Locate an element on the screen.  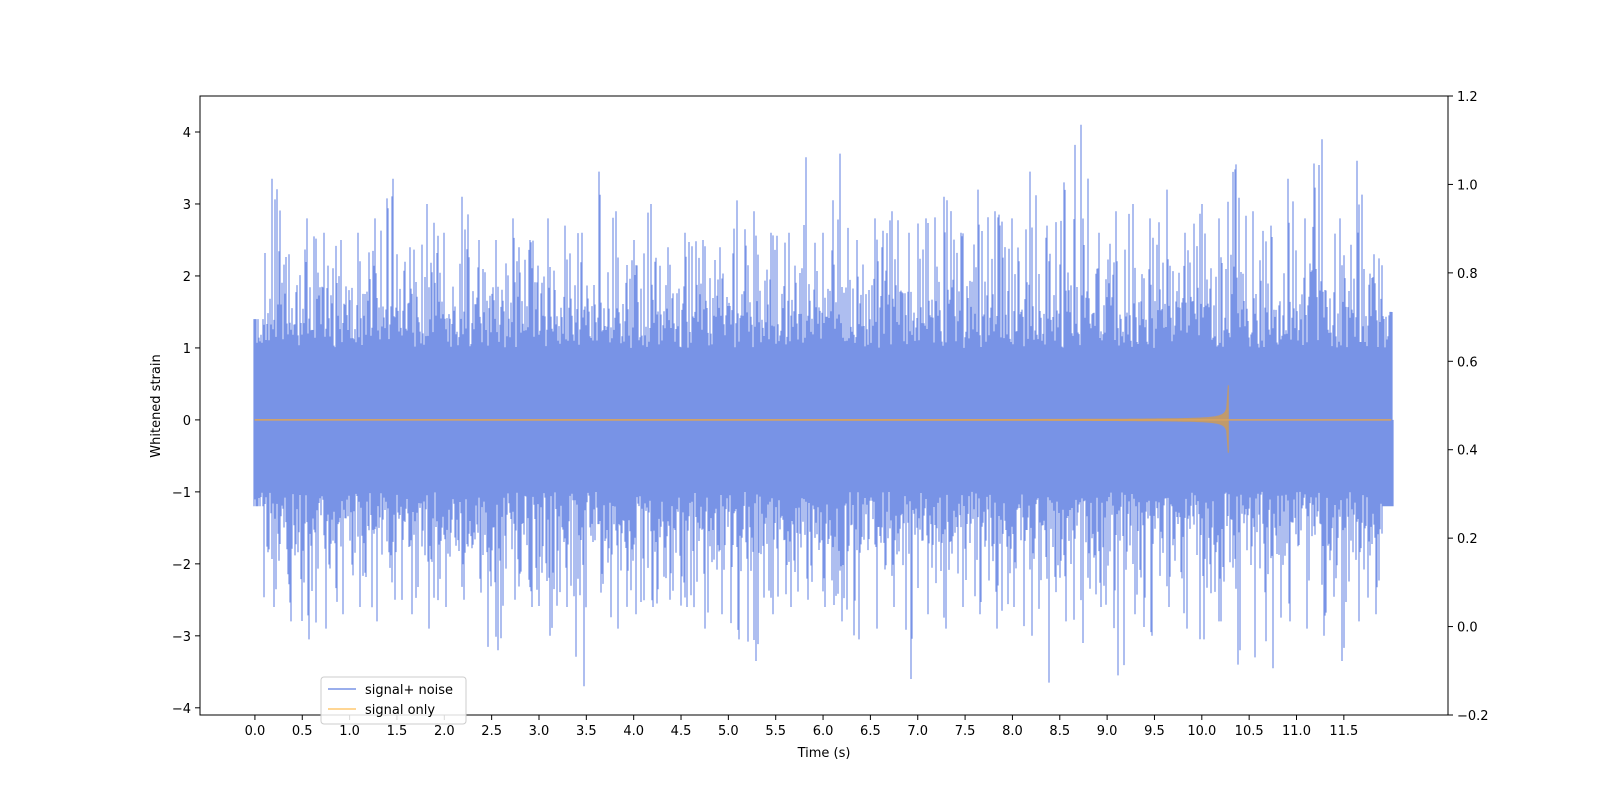
y2-tick-label: 0.4 is located at coordinates (1467, 451).